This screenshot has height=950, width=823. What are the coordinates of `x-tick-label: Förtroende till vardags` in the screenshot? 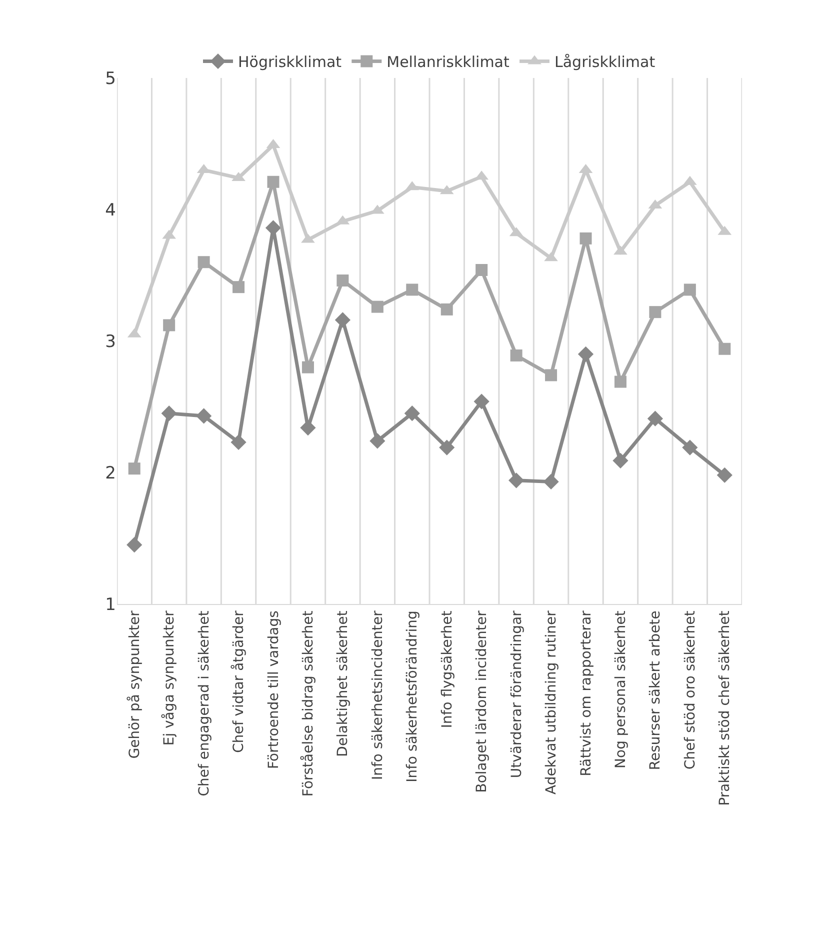 It's located at (274, 690).